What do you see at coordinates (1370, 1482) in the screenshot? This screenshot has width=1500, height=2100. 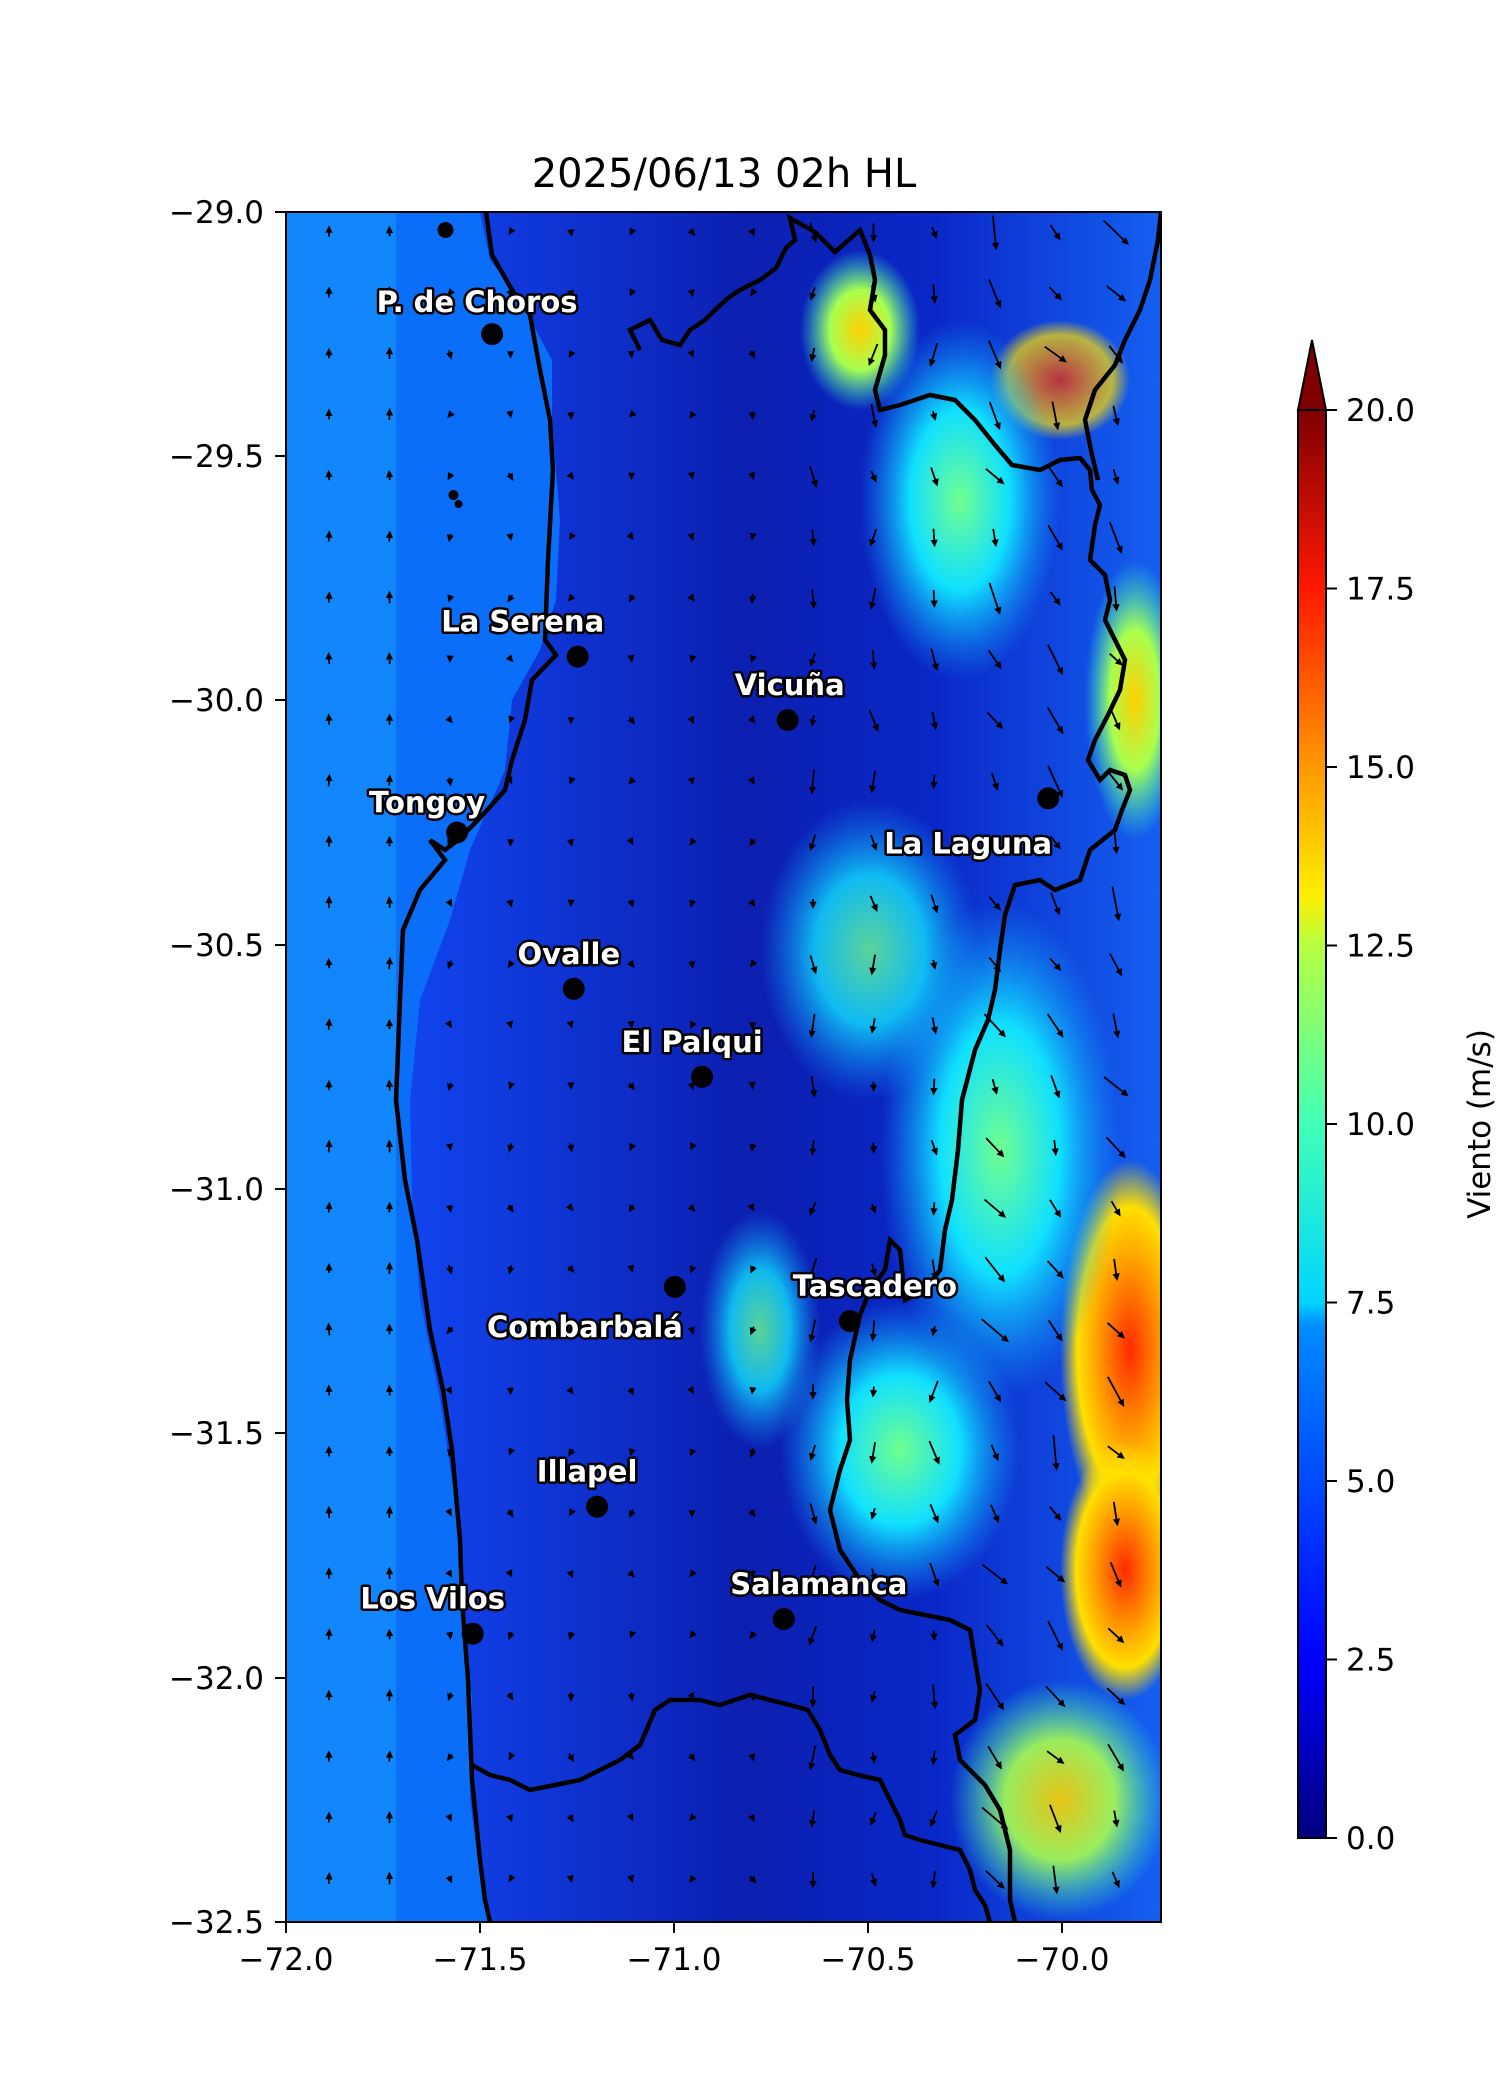 I see `colorbar-tick-label: 5.0` at bounding box center [1370, 1482].